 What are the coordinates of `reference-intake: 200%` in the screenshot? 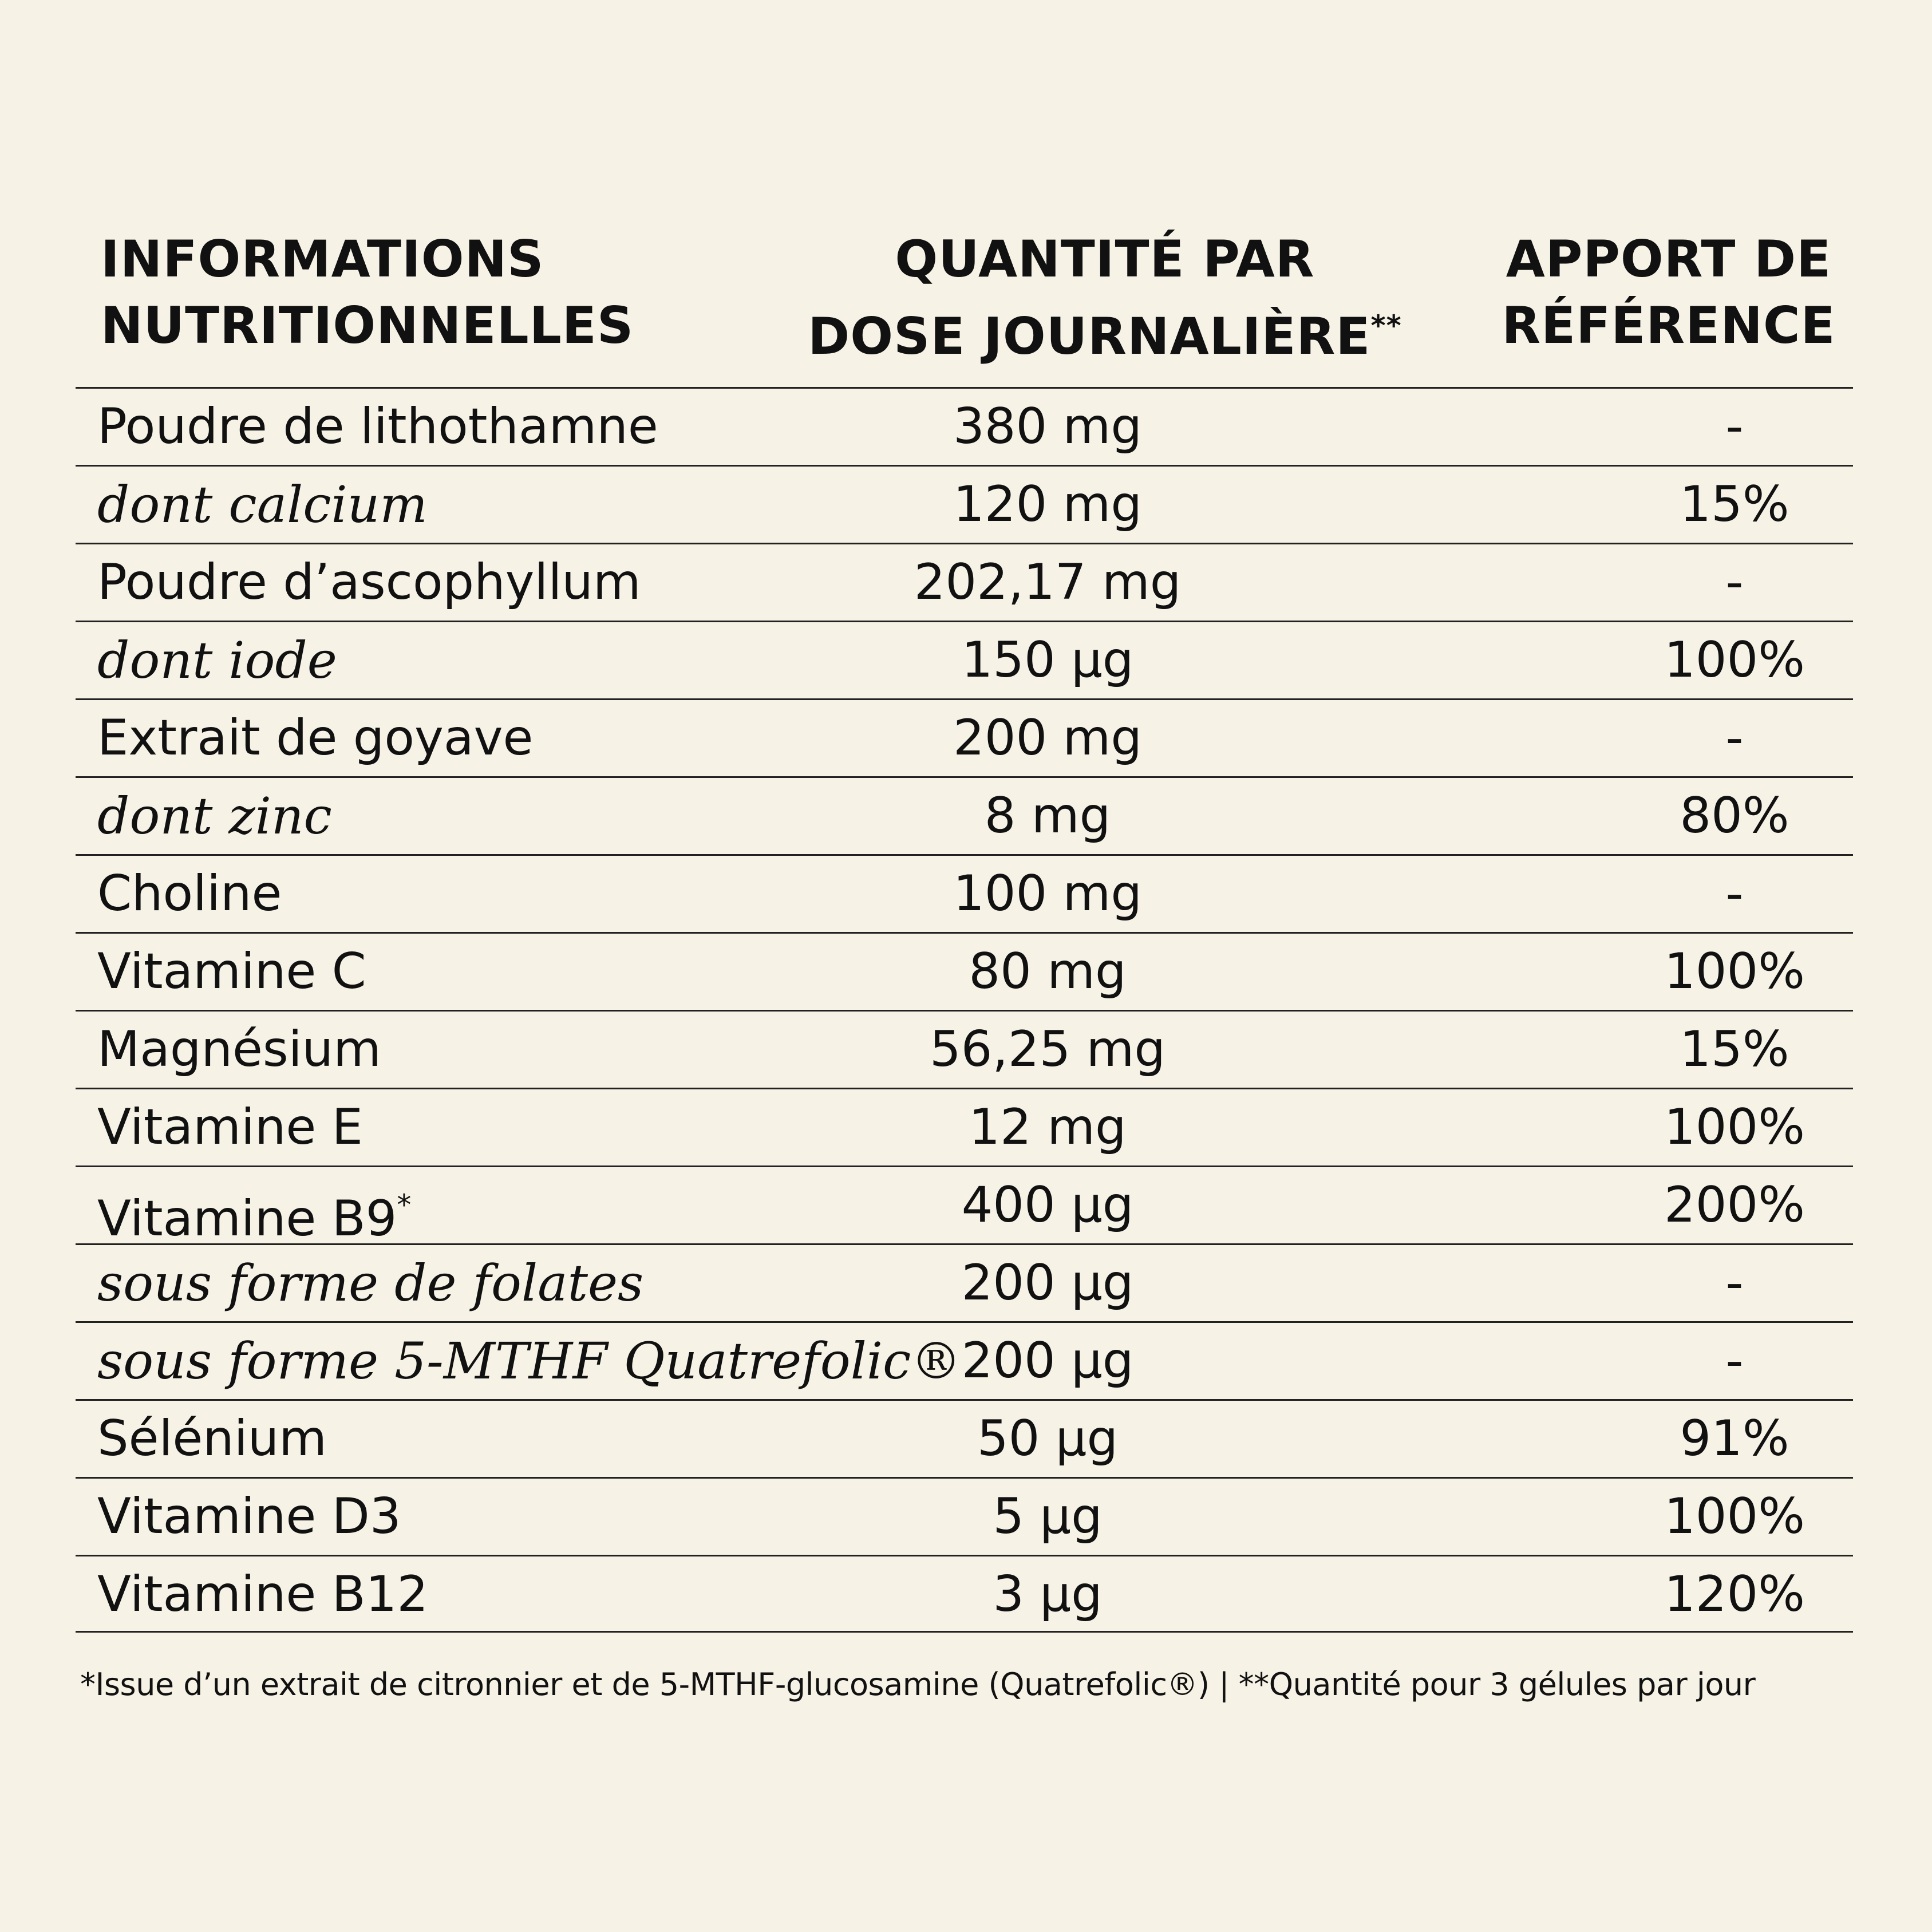 It's located at (1734, 1205).